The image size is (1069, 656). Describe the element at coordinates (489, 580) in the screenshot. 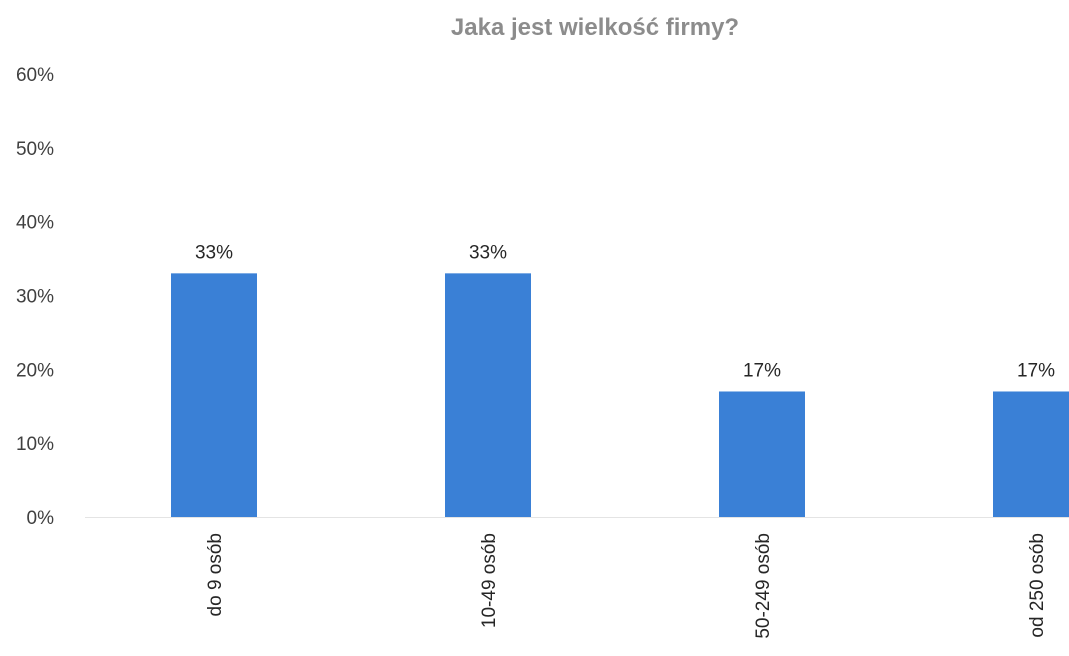

I see `category-label: 10-49 osób` at that location.